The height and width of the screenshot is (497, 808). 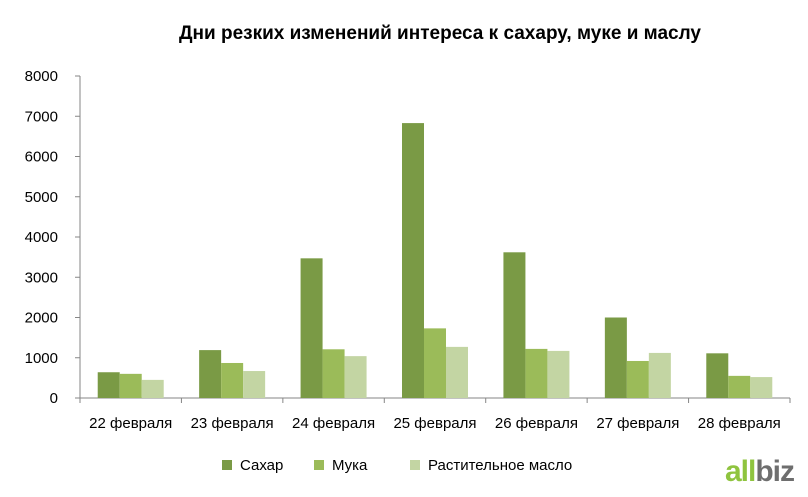 I want to click on y-tick-label: 2000, so click(x=41, y=318).